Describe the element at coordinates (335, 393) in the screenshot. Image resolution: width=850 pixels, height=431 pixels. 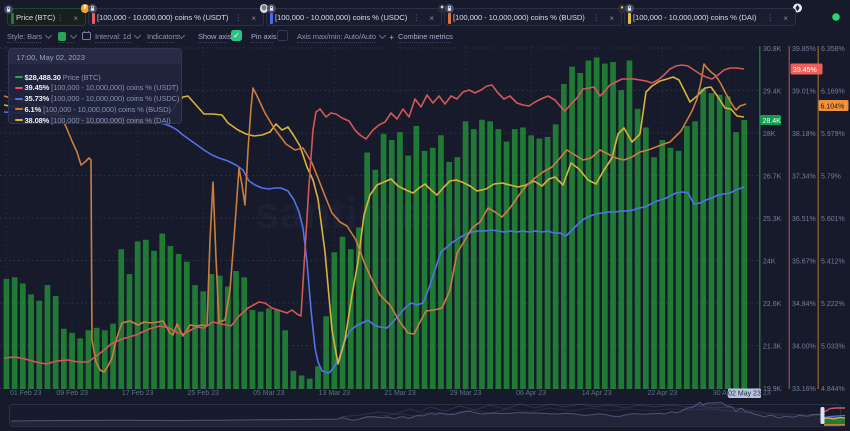
I see `svg-text: 13 Mar 23` at that location.